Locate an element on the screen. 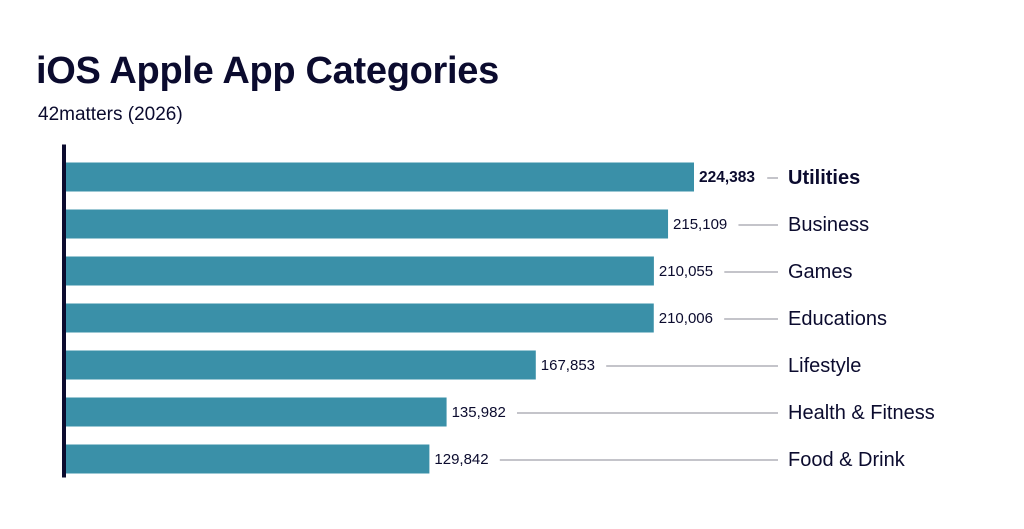 This screenshot has height=529, width=1024. bar-business is located at coordinates (367, 224).